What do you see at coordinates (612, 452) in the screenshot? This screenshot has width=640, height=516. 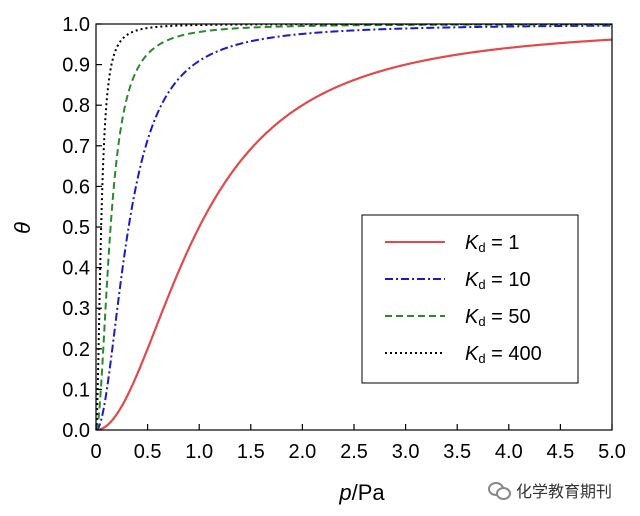 I see `x-tick-label: 5.0` at bounding box center [612, 452].